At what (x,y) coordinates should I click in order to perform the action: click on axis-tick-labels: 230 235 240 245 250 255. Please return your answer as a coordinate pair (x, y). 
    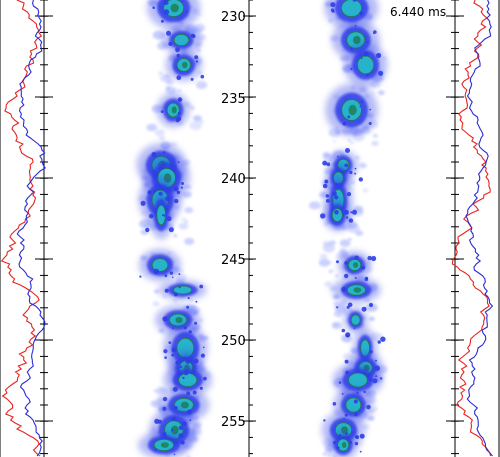
    Looking at the image, I should click on (233, 220).